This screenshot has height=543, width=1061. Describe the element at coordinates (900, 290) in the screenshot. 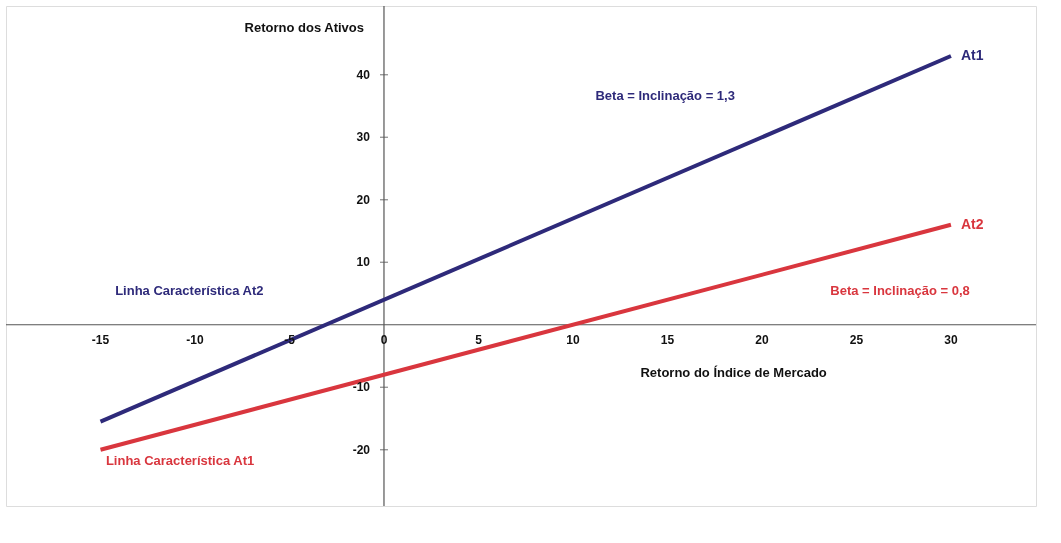

I see `annotation: Beta = Inclinação = 0,8` at that location.